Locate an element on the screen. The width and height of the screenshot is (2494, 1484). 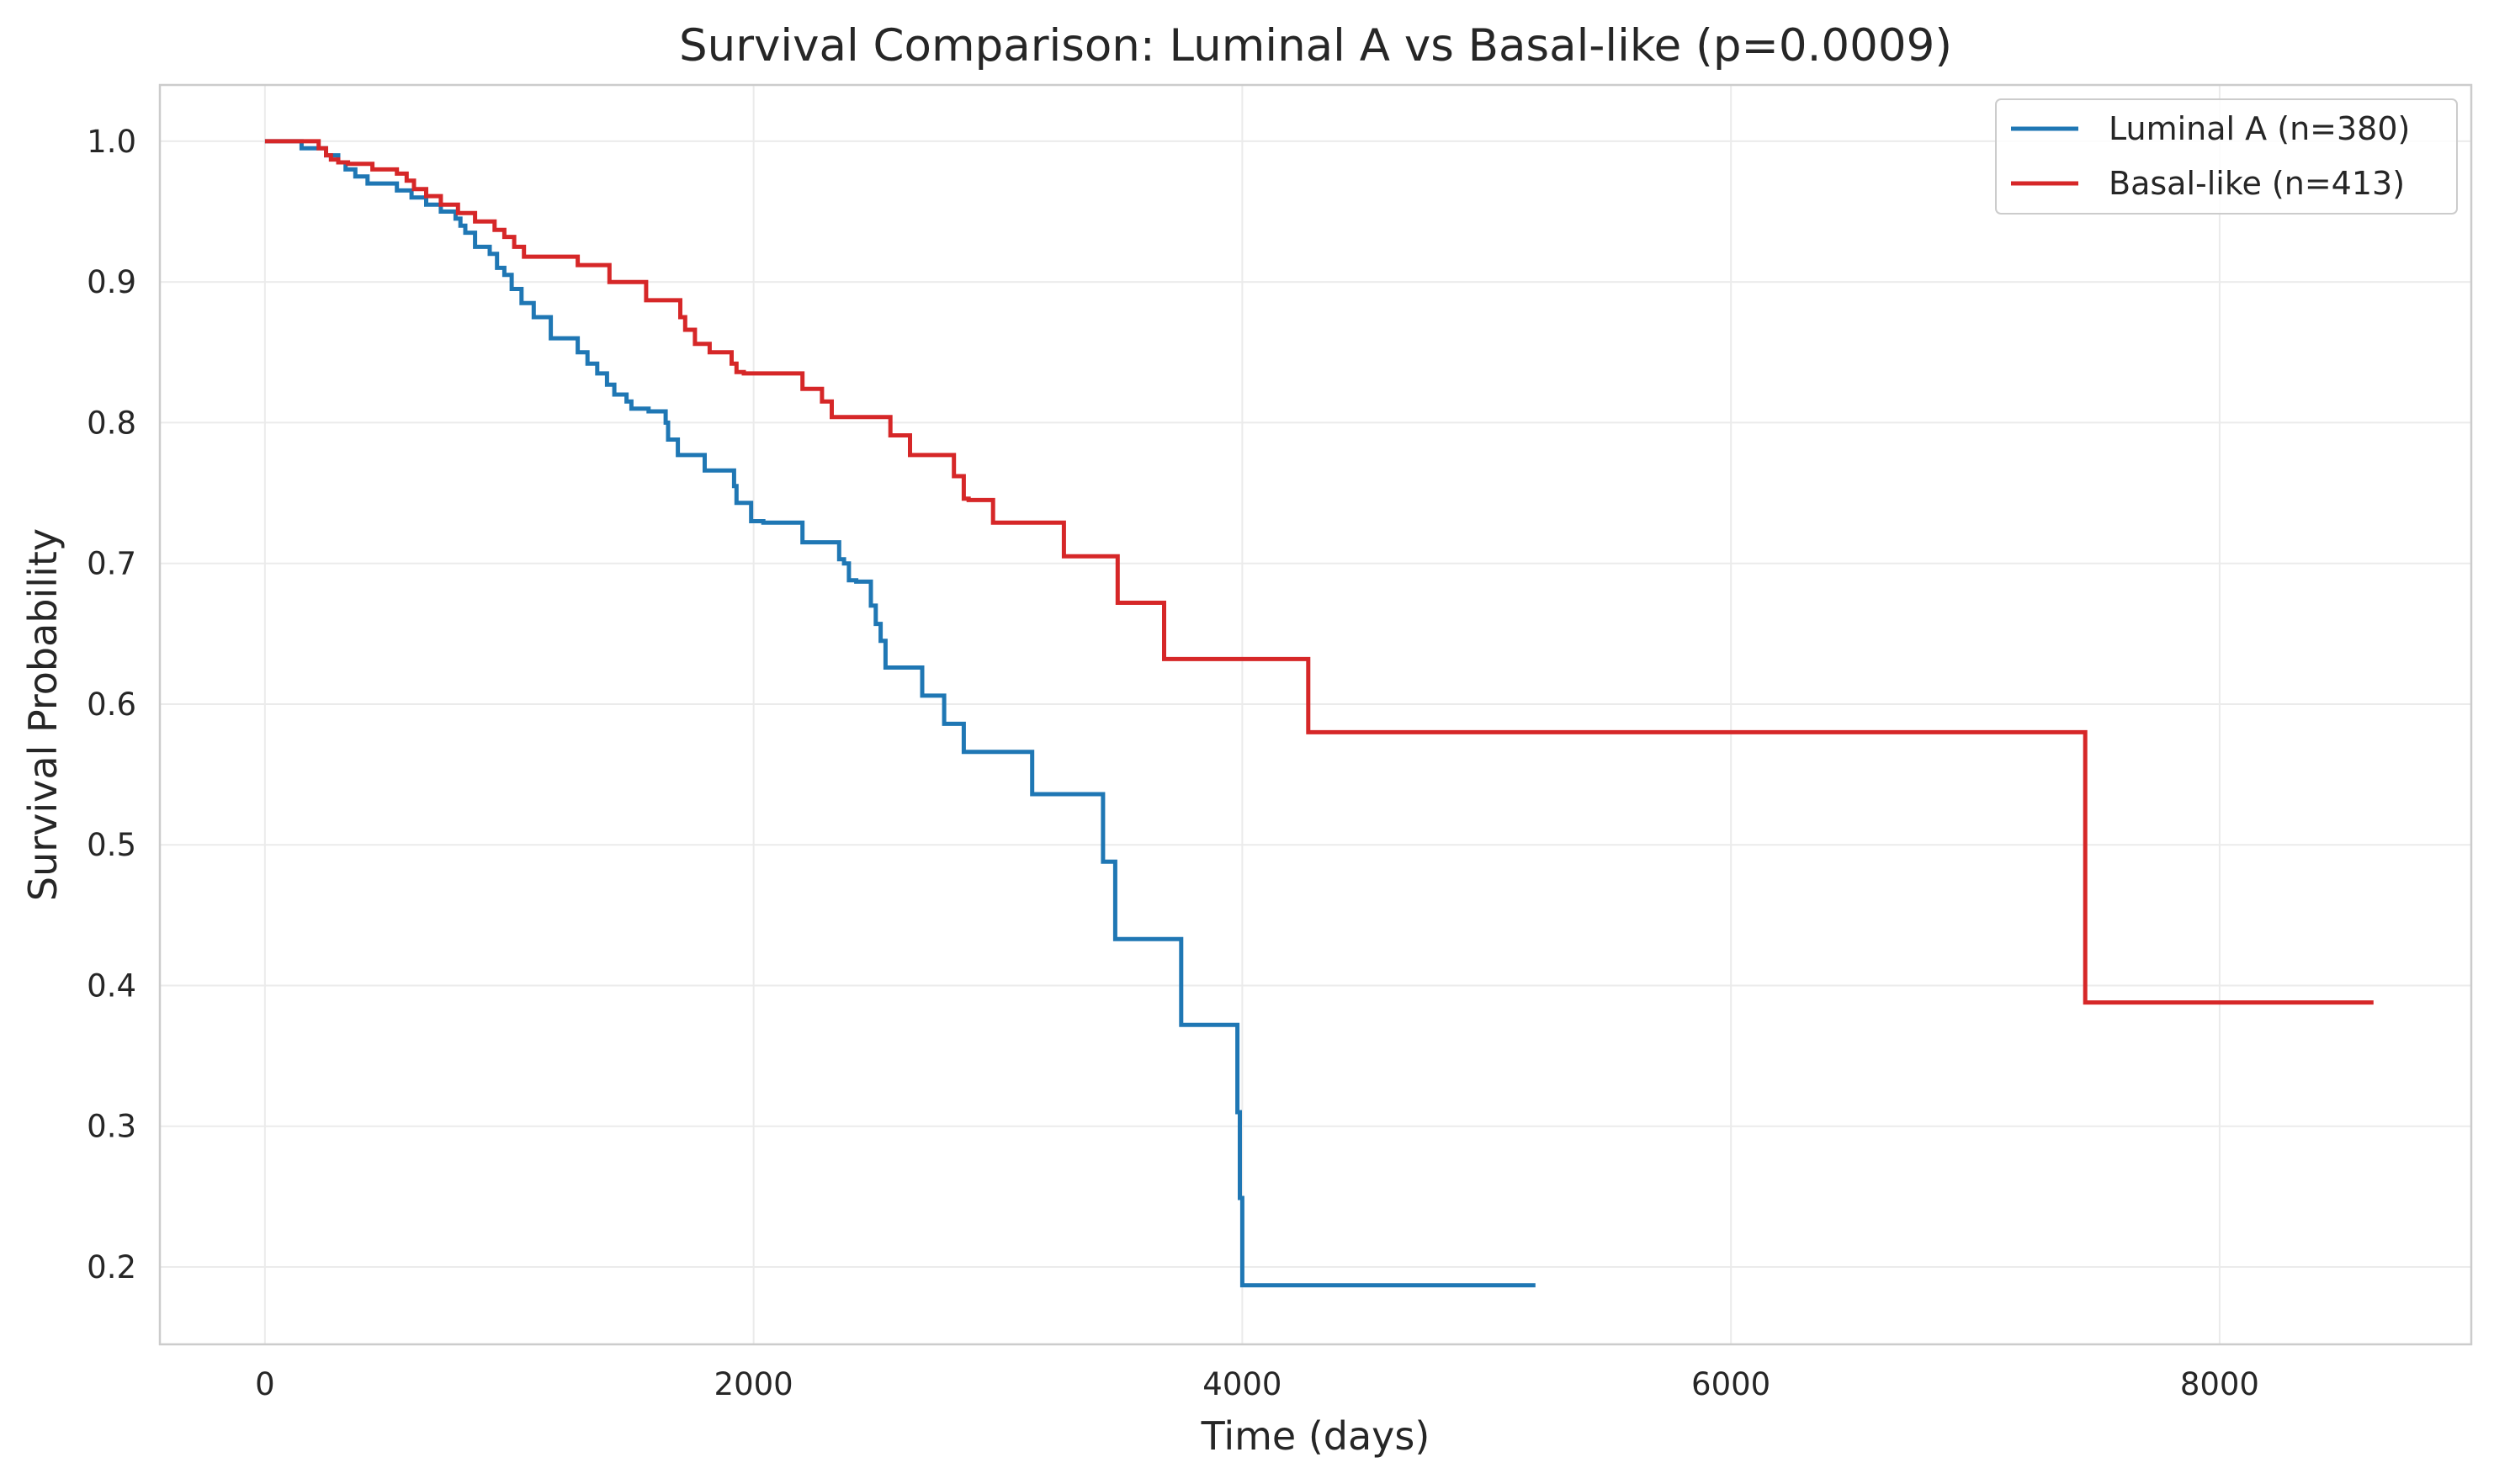
x-tick-label: 6000 is located at coordinates (1730, 1384).